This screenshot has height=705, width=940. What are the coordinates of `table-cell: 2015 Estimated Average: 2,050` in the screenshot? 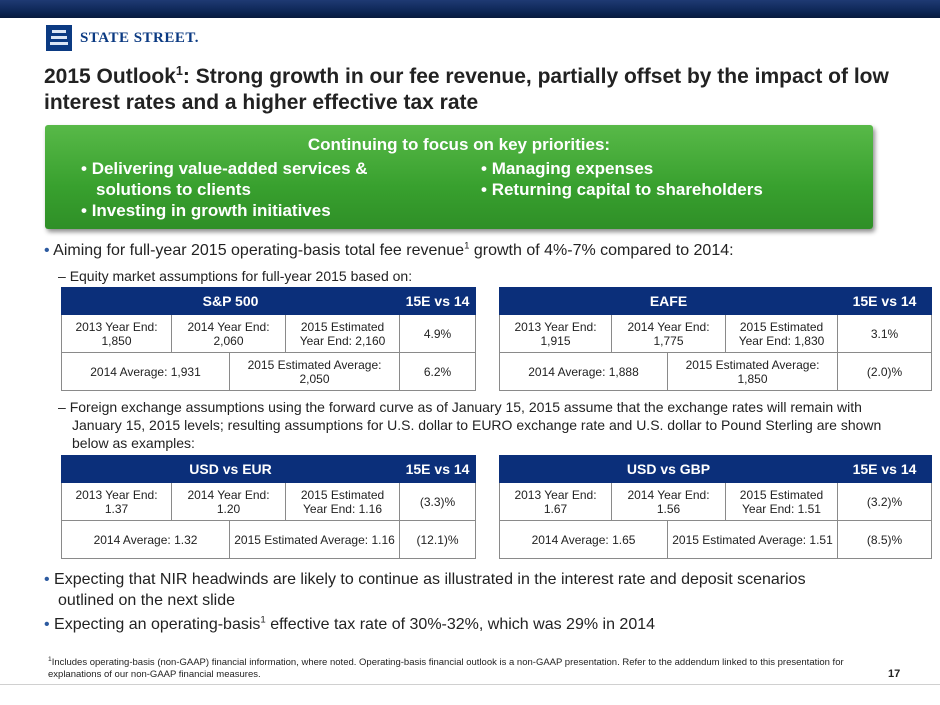 It's located at (314, 371).